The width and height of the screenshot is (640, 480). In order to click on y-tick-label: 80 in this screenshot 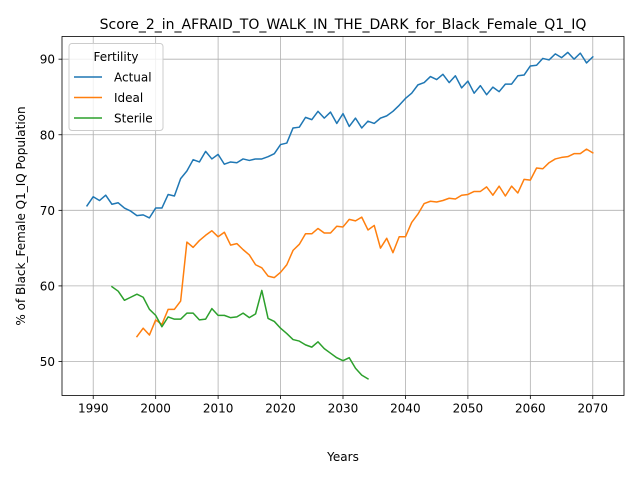, I will do `click(47, 135)`.